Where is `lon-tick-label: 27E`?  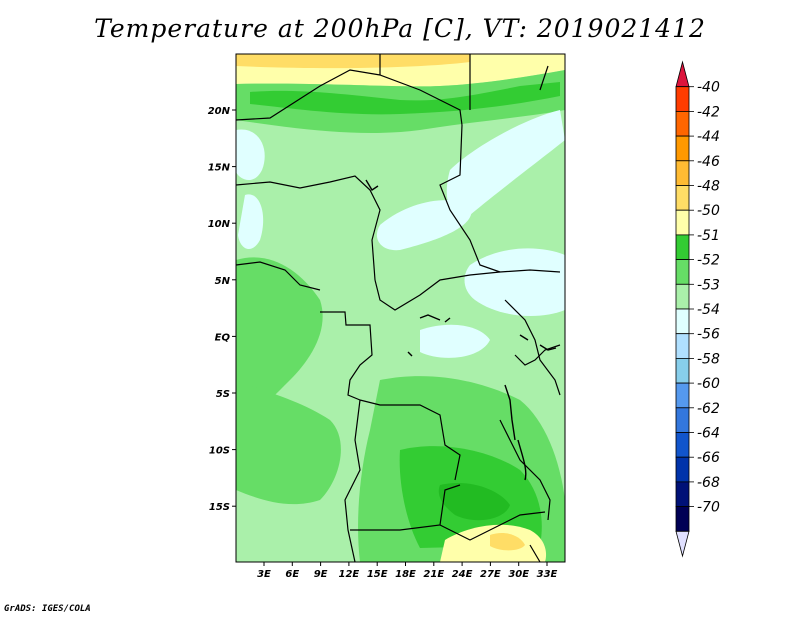
lon-tick-label: 27E is located at coordinates (490, 574).